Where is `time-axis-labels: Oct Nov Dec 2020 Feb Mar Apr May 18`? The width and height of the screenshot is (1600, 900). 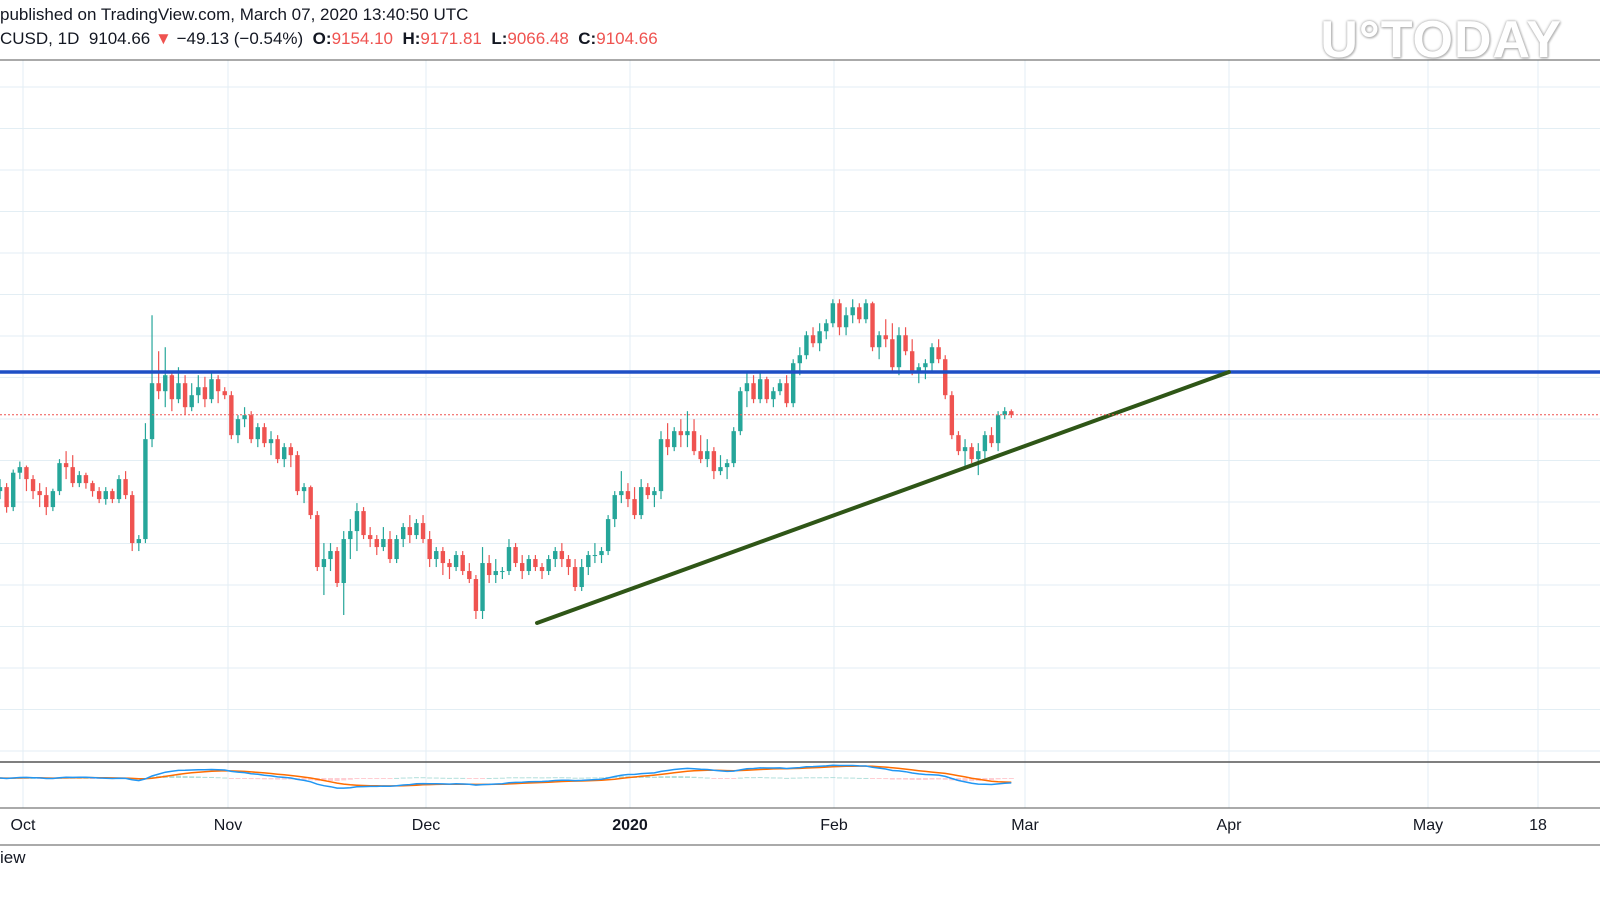 time-axis-labels: Oct Nov Dec 2020 Feb Mar Apr May 18 is located at coordinates (779, 825).